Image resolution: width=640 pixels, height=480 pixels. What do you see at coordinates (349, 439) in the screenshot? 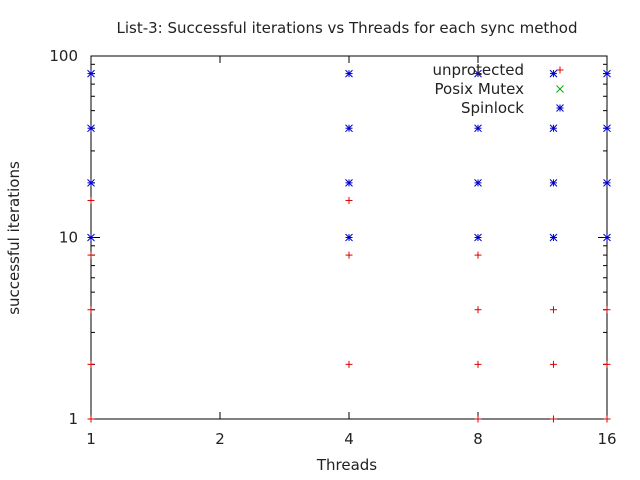
I see `x-tick-label: 4` at bounding box center [349, 439].